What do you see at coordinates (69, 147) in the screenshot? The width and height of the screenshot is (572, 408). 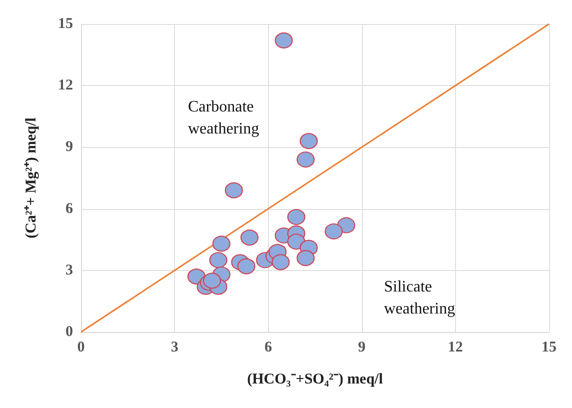 I see `y-tick-label: 9` at bounding box center [69, 147].